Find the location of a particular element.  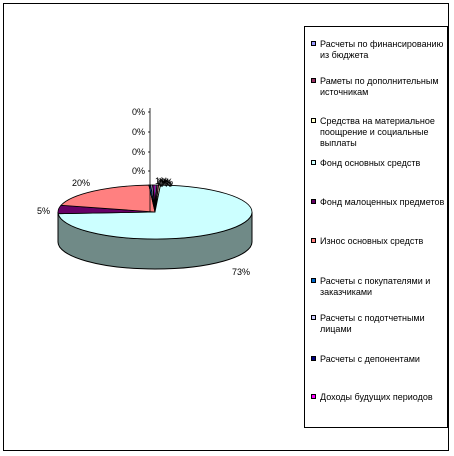

legend-label: Раметы по дополнительным источникам is located at coordinates (379, 86).